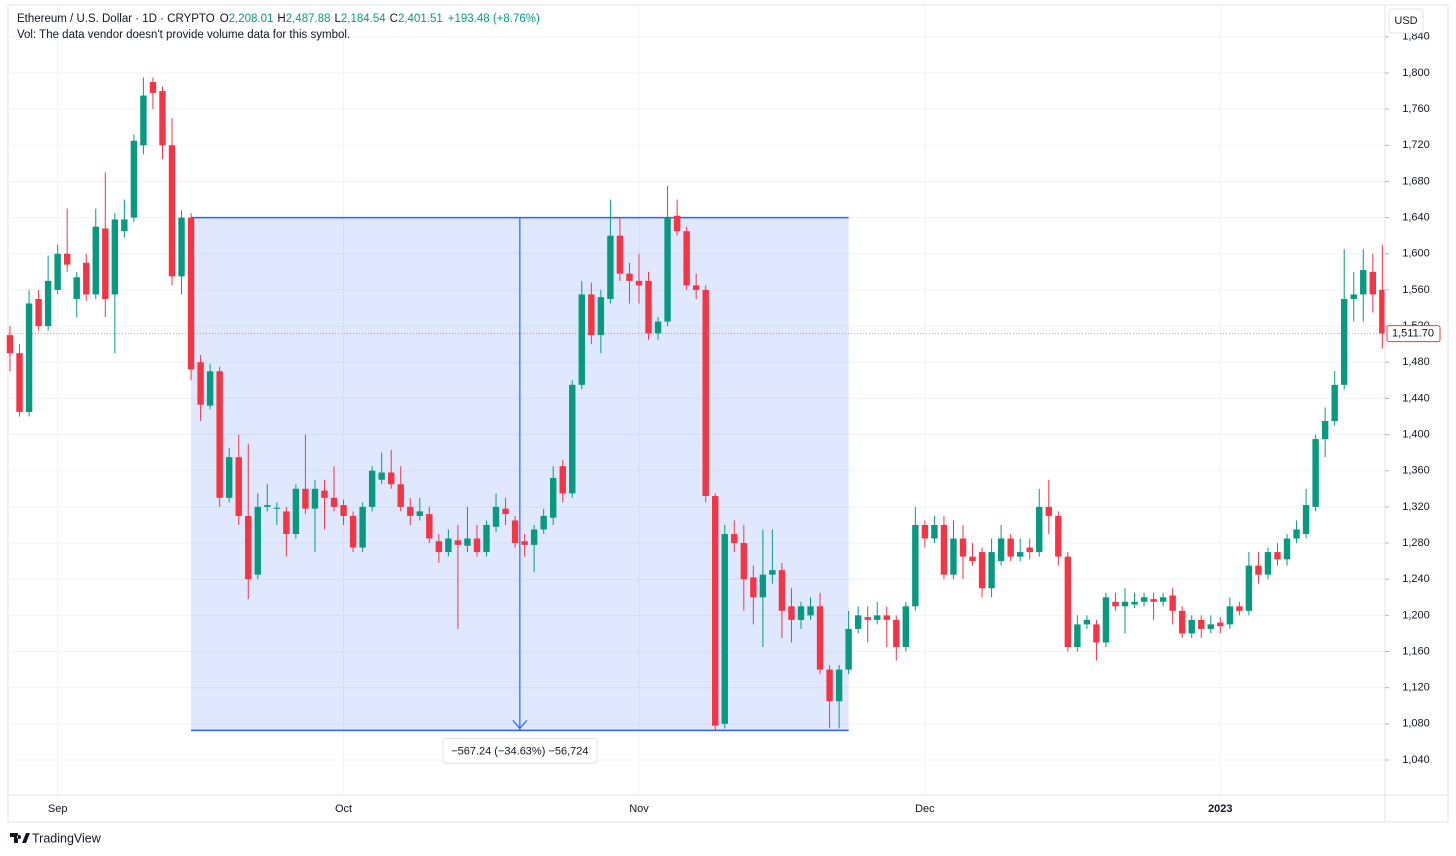 Image resolution: width=1456 pixels, height=856 pixels. What do you see at coordinates (1416, 760) in the screenshot?
I see `y-tick-label: 1,040` at bounding box center [1416, 760].